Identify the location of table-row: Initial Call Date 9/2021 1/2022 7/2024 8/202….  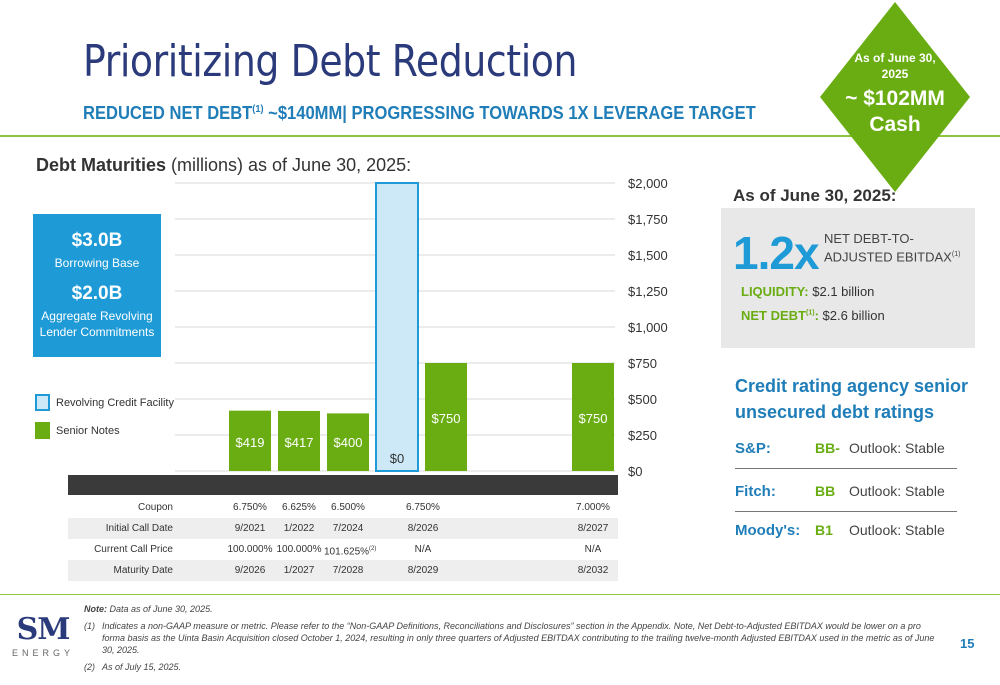
(343, 528).